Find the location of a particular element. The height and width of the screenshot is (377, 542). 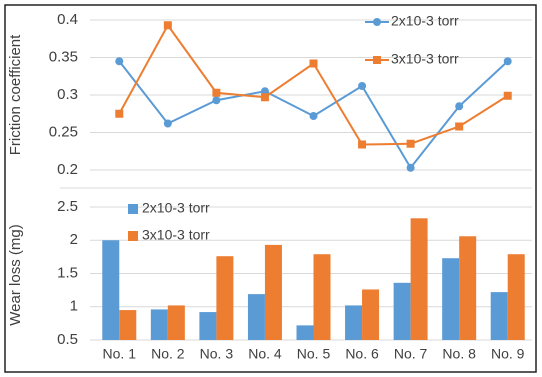

x-tick-label: No. 3 is located at coordinates (217, 354).